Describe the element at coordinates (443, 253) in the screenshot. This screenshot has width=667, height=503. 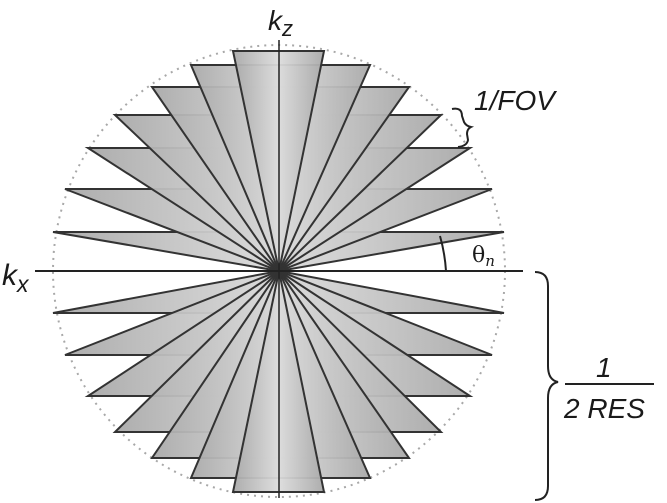
I see `theta-arc` at that location.